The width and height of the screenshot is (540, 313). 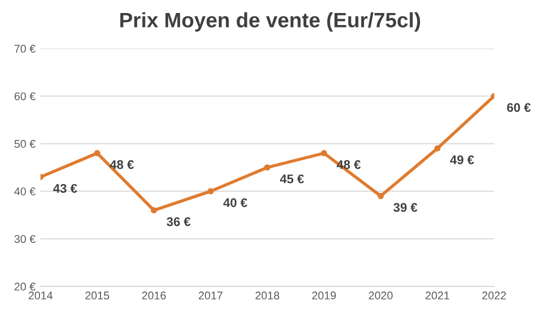 I want to click on data-label: 40 €, so click(x=235, y=203).